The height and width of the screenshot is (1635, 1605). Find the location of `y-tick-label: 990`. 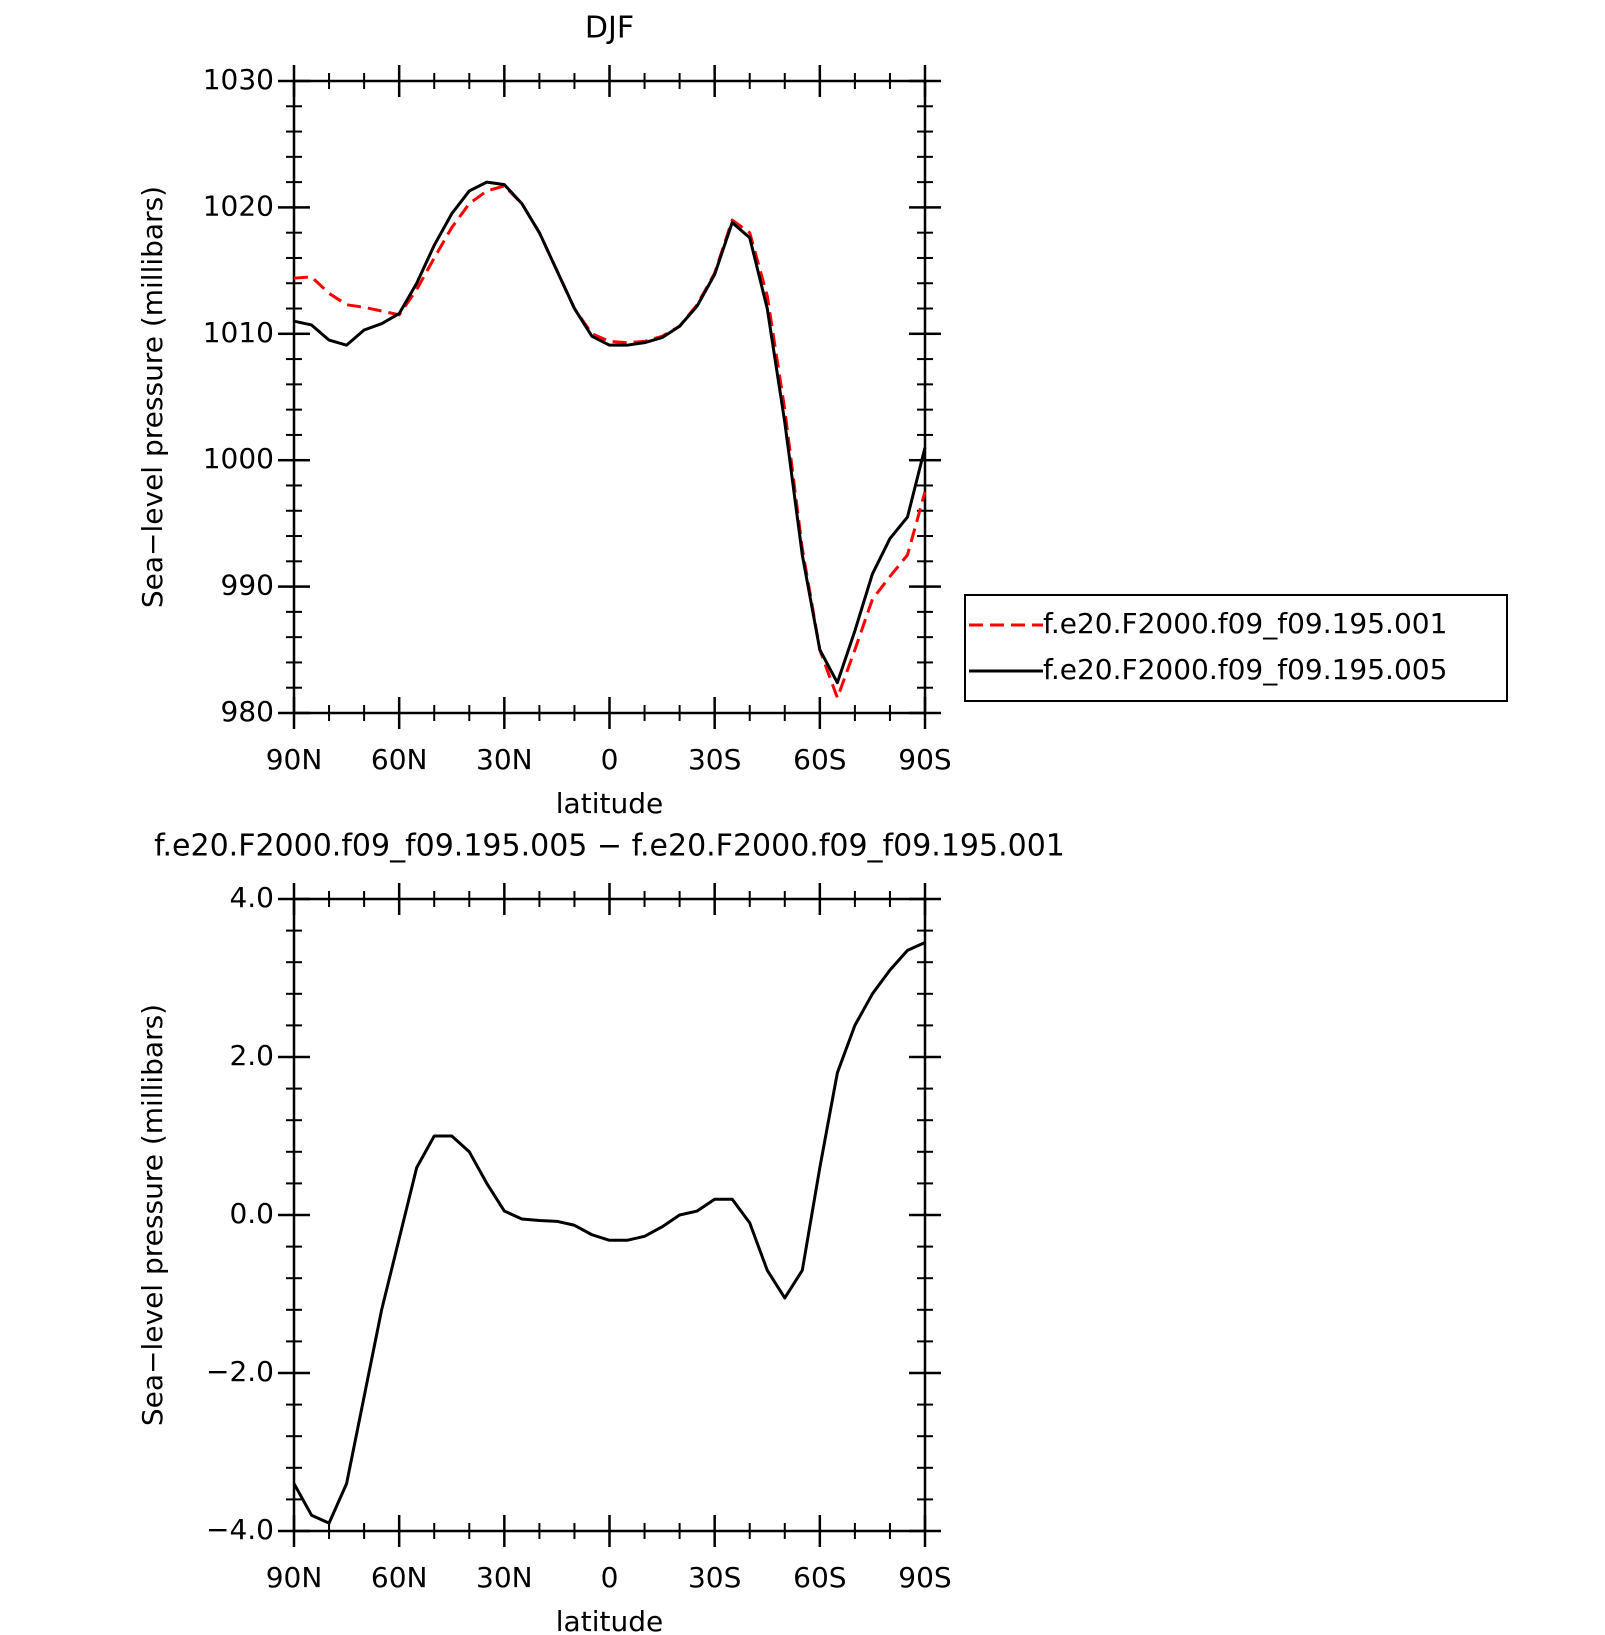

y-tick-label: 990 is located at coordinates (247, 585).